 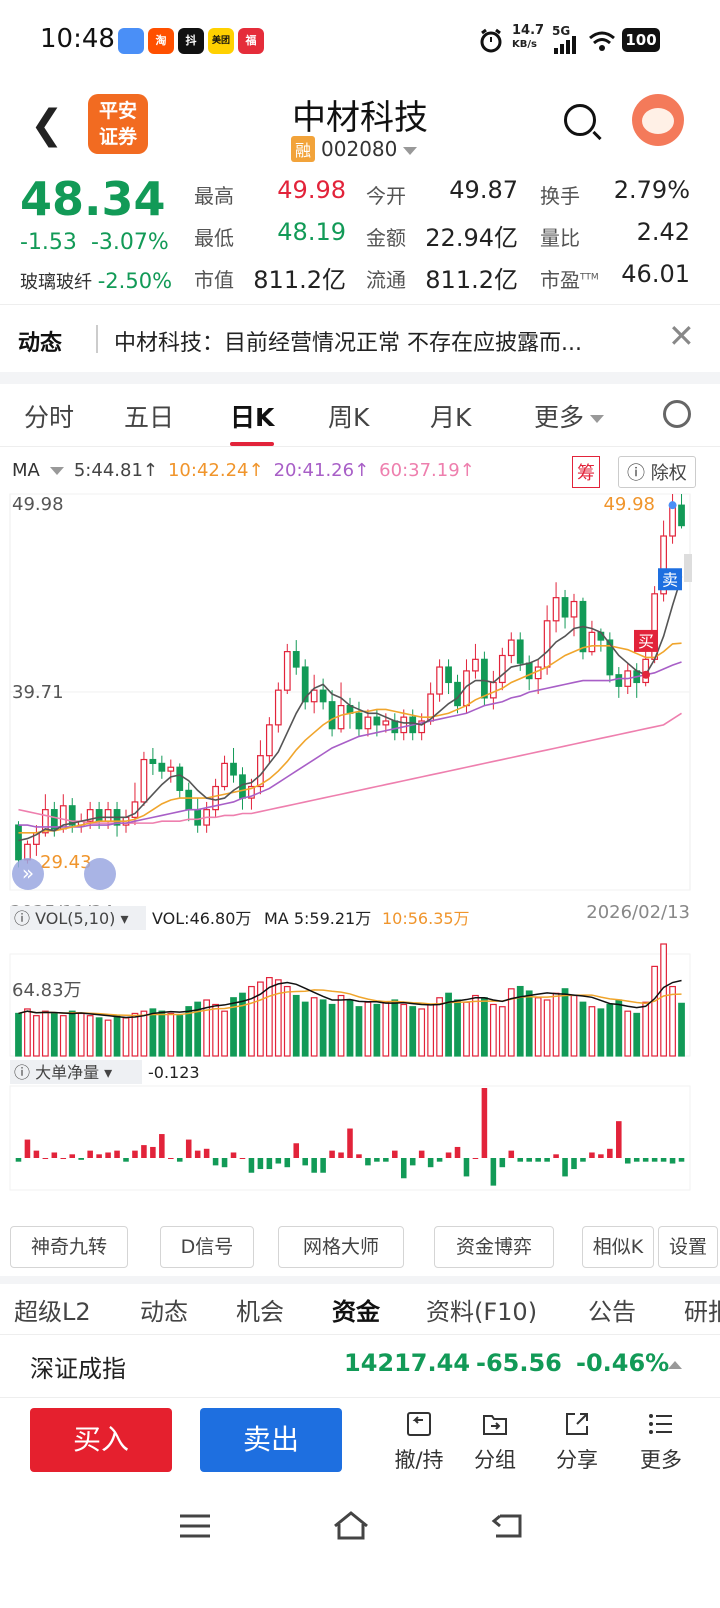 I want to click on tool-button: 网格大师, so click(x=341, y=1247).